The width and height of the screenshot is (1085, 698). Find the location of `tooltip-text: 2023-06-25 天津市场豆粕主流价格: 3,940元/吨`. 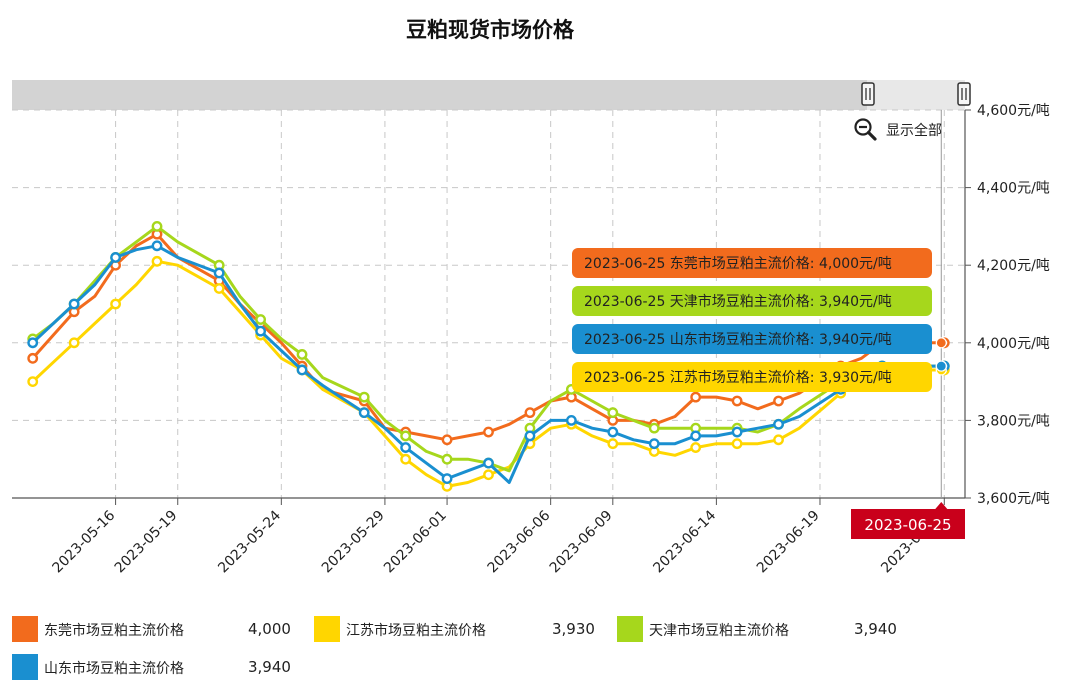

tooltip-text: 2023-06-25 天津市场豆粕主流价格: 3,940元/吨 is located at coordinates (738, 301).